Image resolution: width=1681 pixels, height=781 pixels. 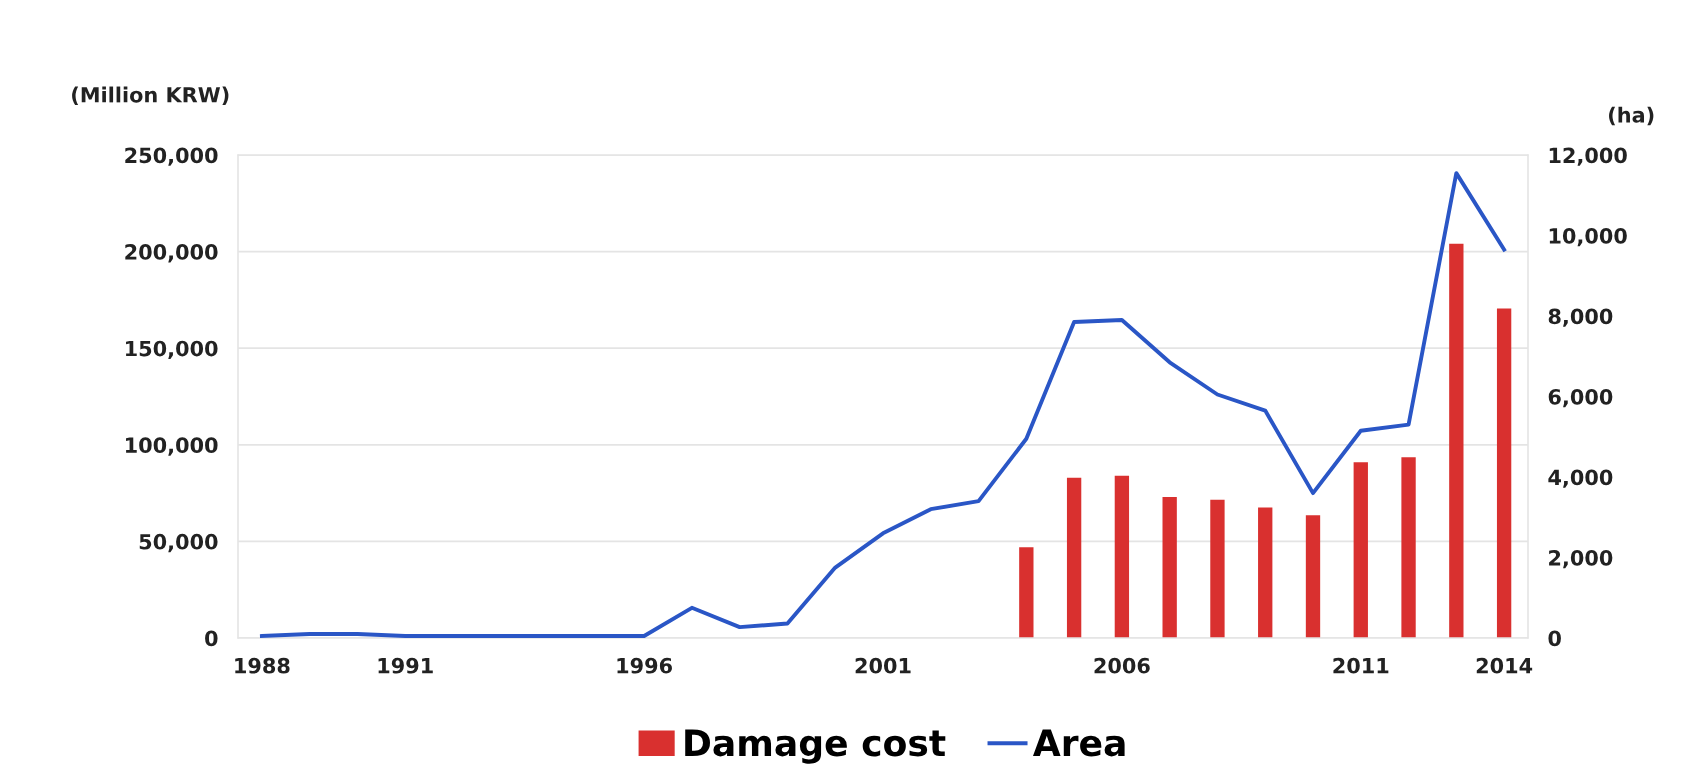 What do you see at coordinates (1581, 559) in the screenshot?
I see `y2-tick-label: 2,000` at bounding box center [1581, 559].